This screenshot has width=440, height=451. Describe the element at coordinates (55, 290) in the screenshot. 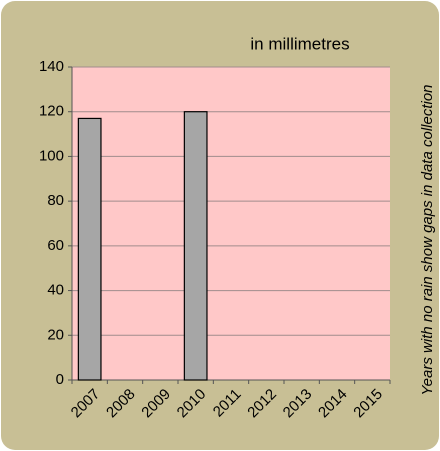

I see `y-tick-label: 40` at that location.